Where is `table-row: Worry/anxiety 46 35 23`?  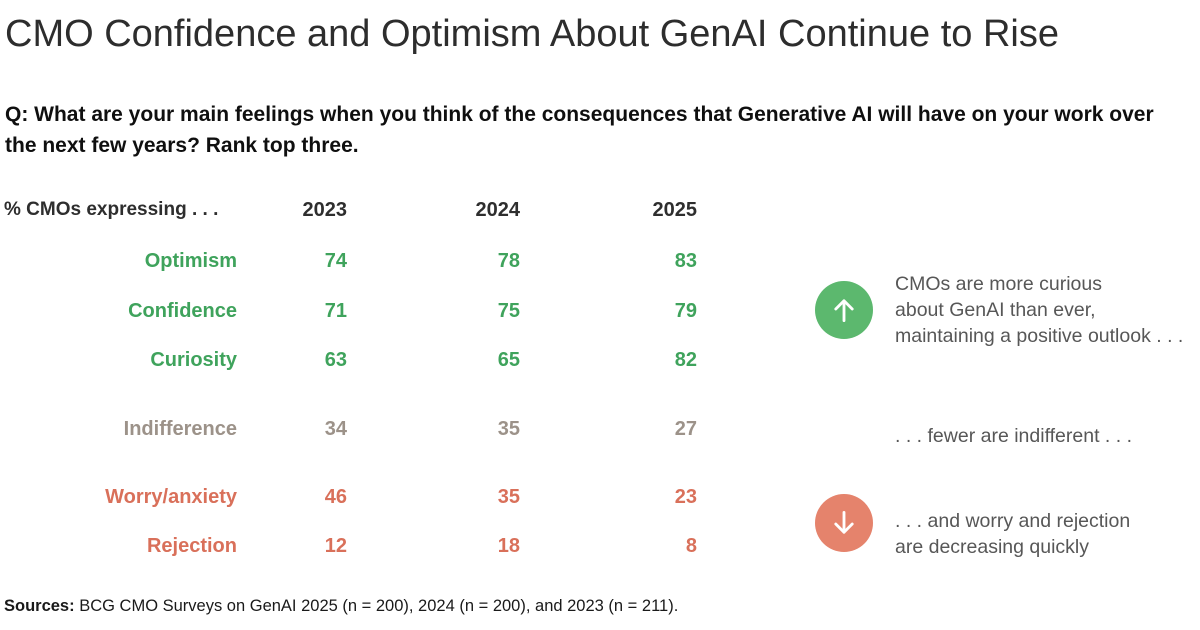 table-row: Worry/anxiety 46 35 23 is located at coordinates (350, 497).